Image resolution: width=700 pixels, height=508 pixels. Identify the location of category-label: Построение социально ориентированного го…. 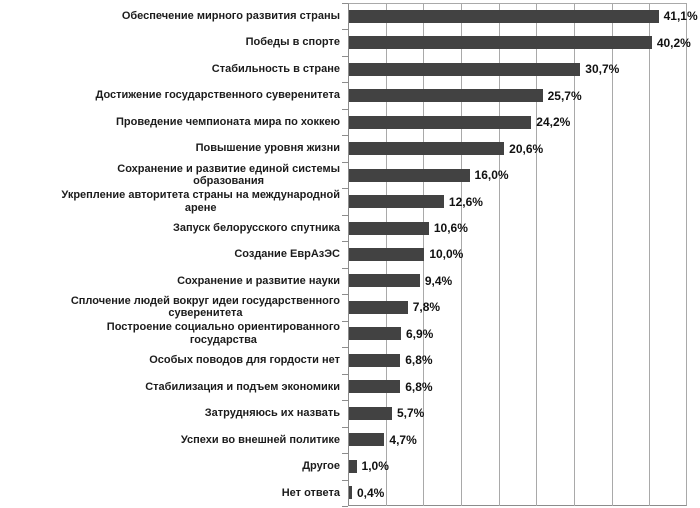
(223, 333).